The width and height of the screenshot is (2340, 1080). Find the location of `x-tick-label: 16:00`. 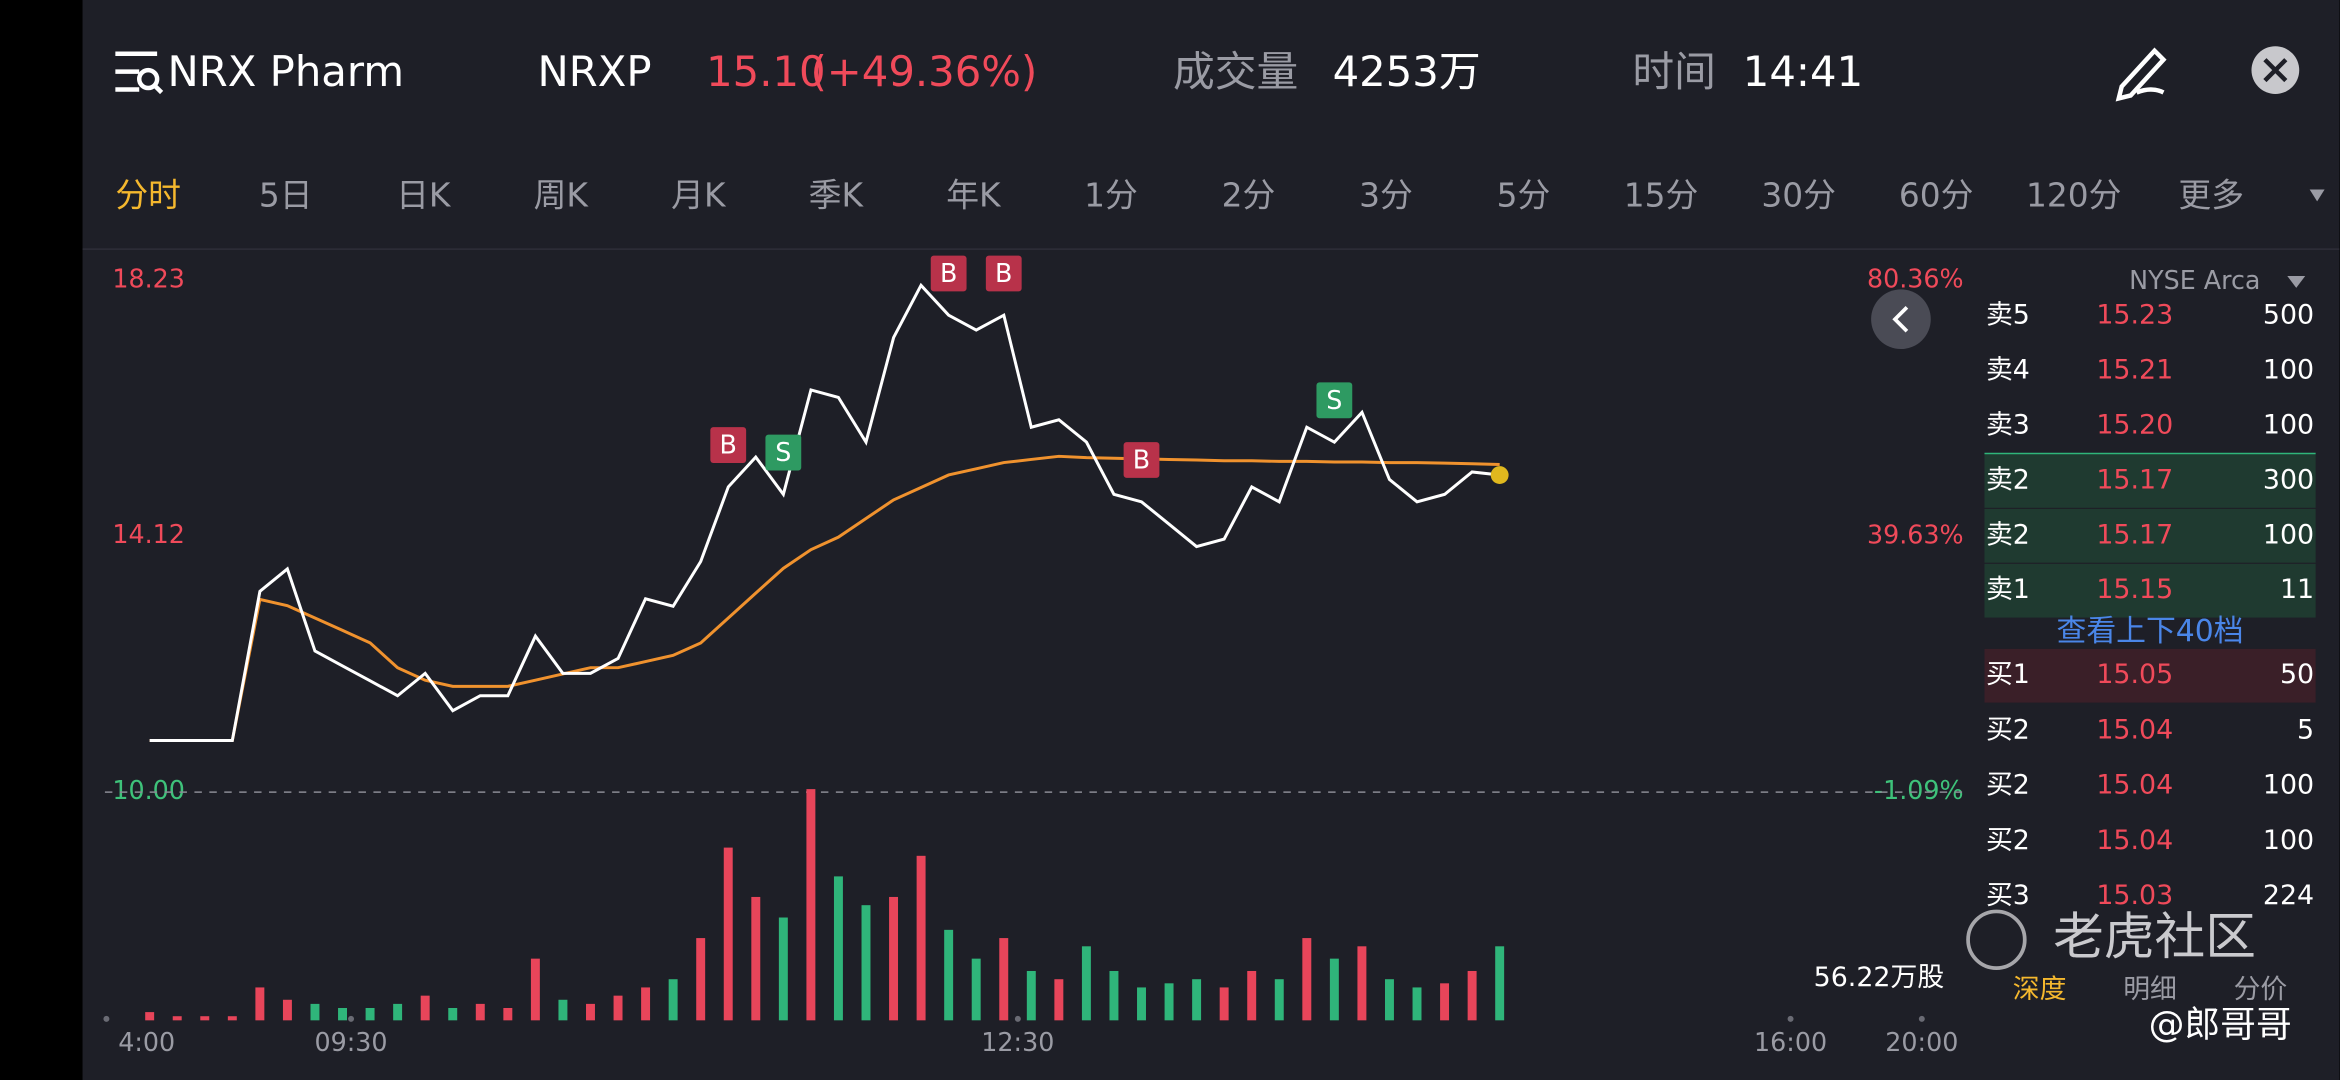

x-tick-label: 16:00 is located at coordinates (1790, 1042).